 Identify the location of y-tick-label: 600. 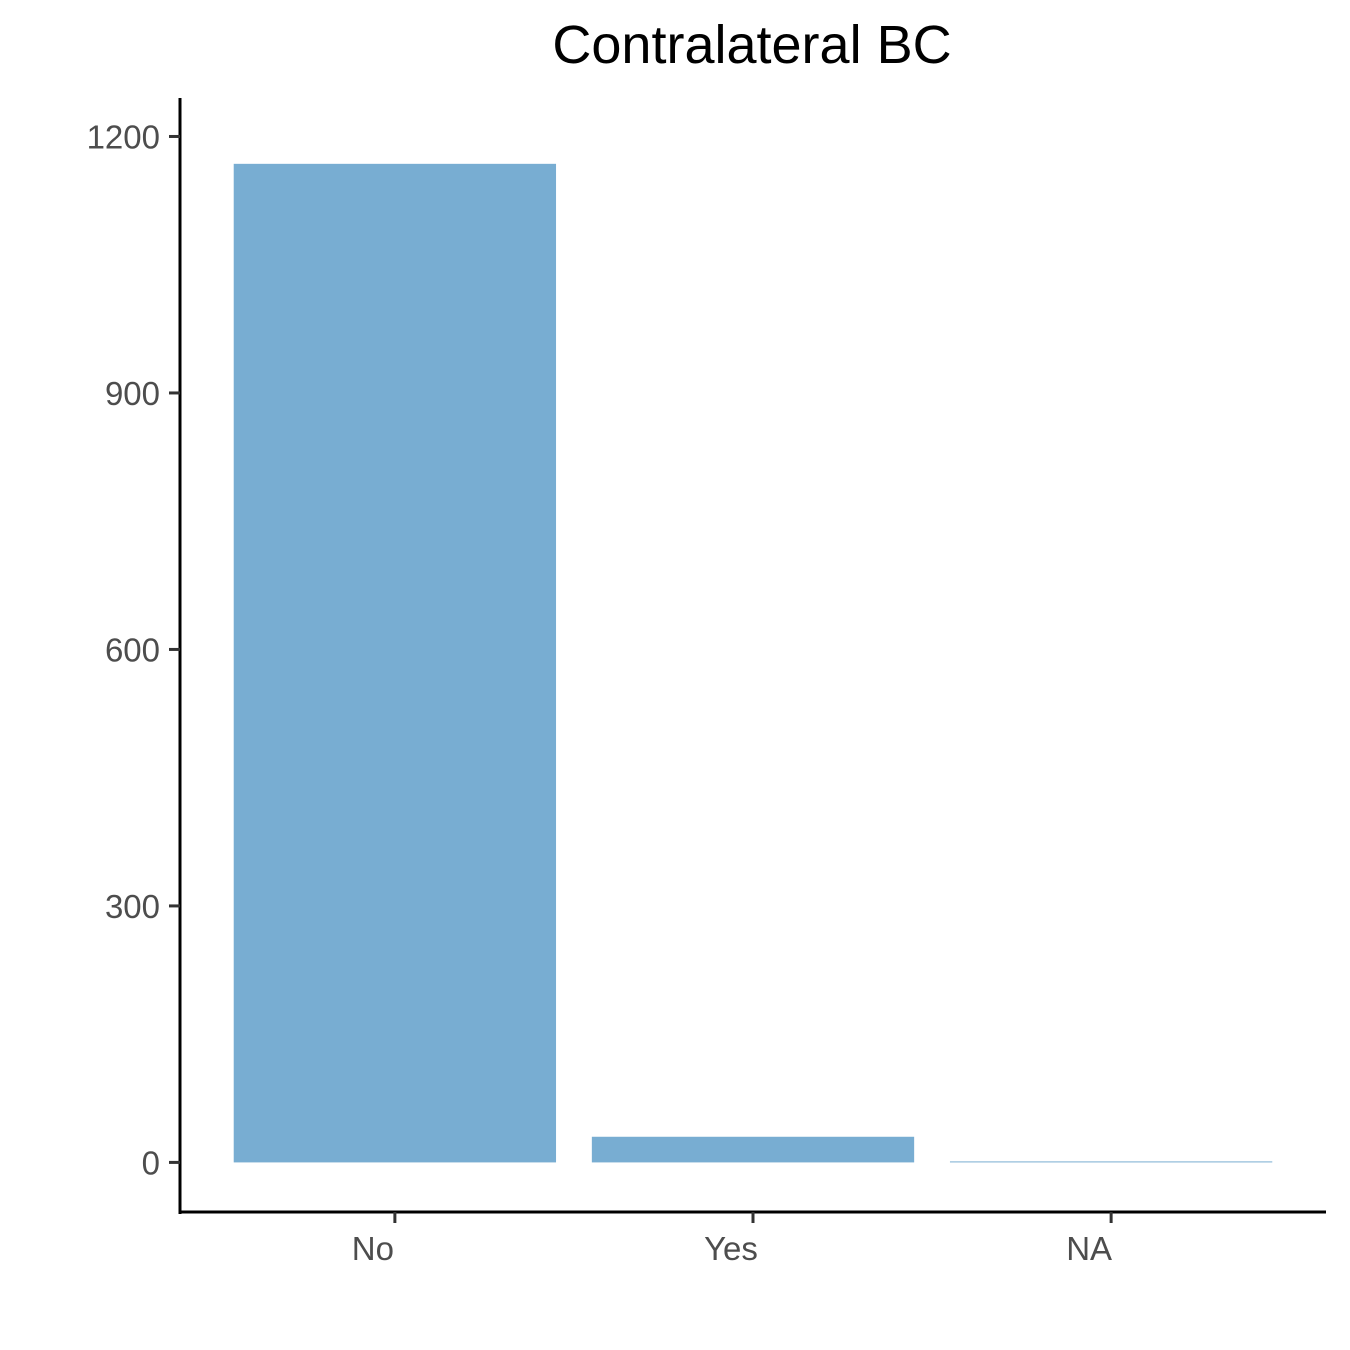
(132, 649).